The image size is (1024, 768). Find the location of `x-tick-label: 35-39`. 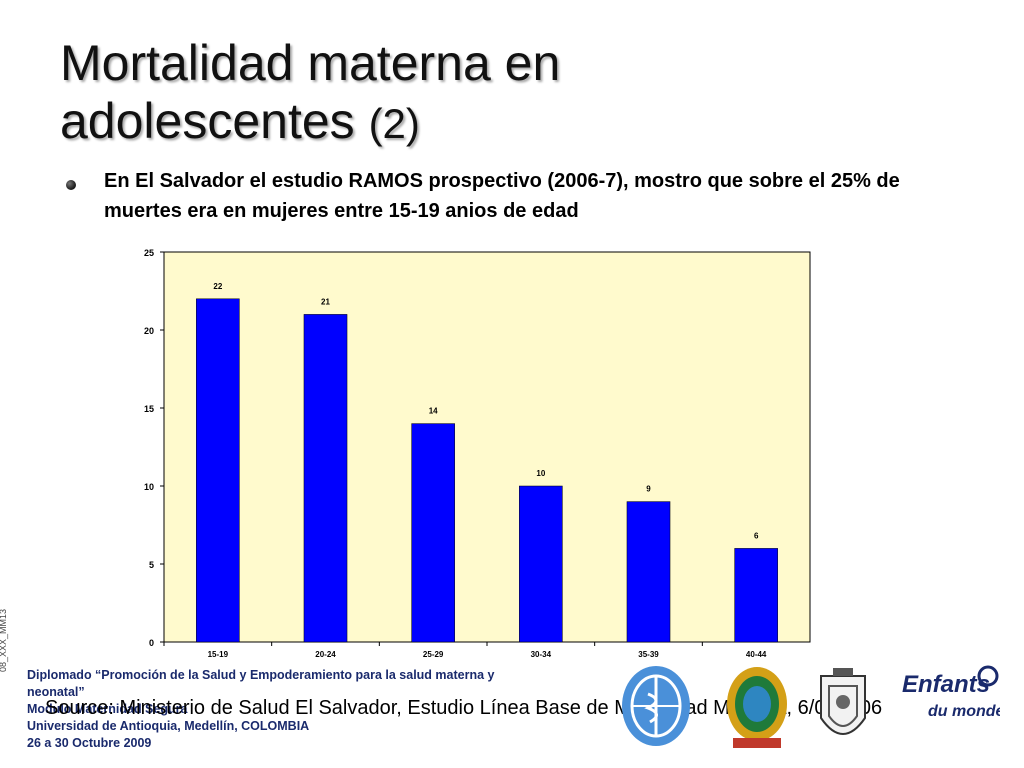

x-tick-label: 35-39 is located at coordinates (648, 654).